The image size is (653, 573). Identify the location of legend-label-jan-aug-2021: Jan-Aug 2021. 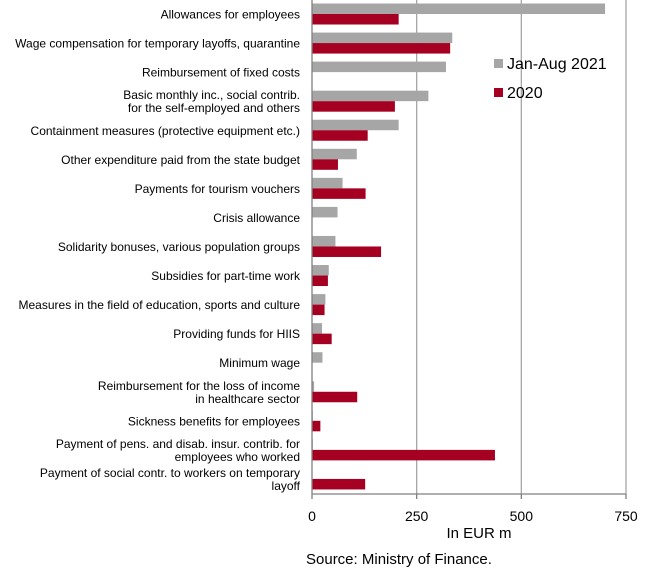
(557, 64).